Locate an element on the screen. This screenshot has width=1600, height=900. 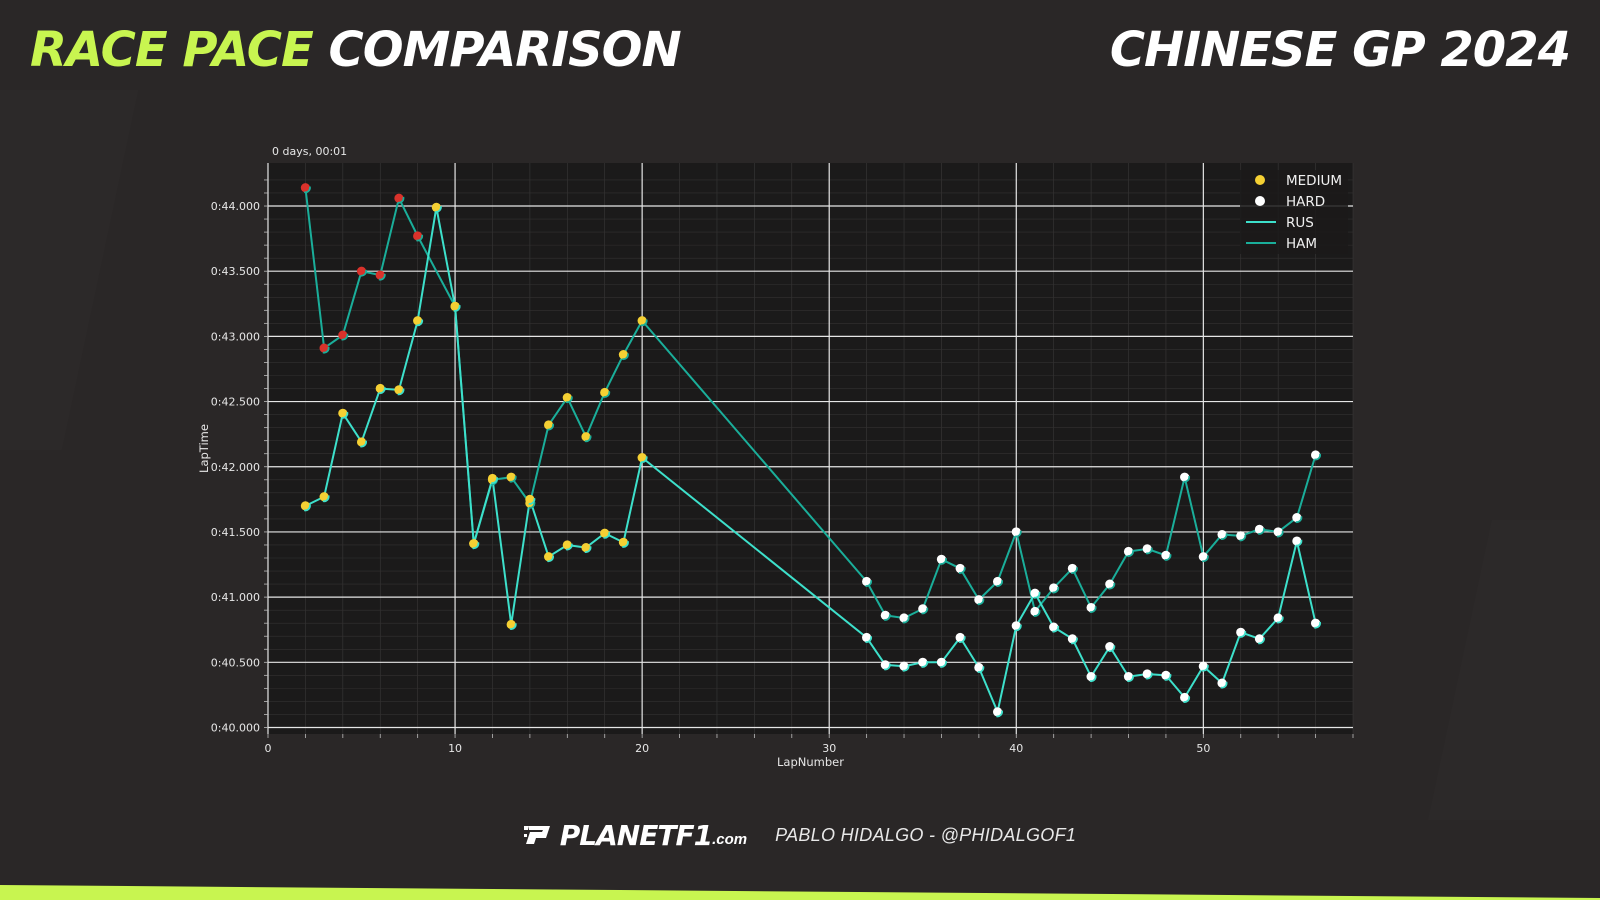
x-tick-label: 0 is located at coordinates (268, 748).